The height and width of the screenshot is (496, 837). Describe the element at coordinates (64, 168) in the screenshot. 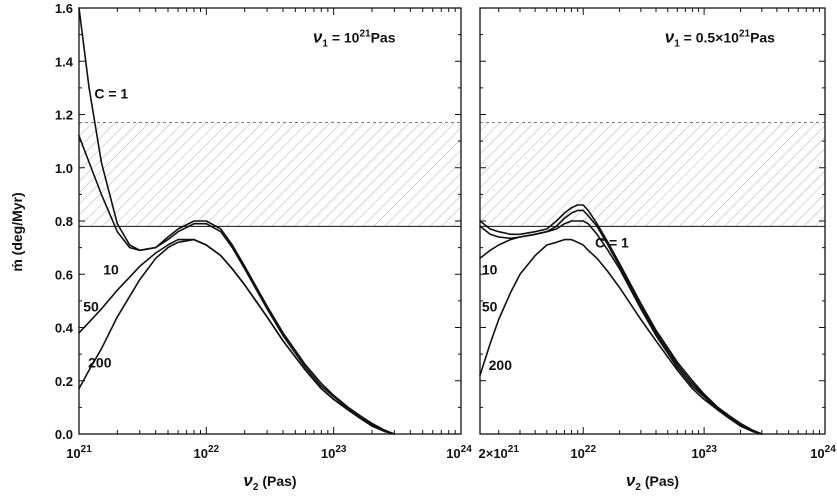

I see `y-tick-label: 1.0` at that location.